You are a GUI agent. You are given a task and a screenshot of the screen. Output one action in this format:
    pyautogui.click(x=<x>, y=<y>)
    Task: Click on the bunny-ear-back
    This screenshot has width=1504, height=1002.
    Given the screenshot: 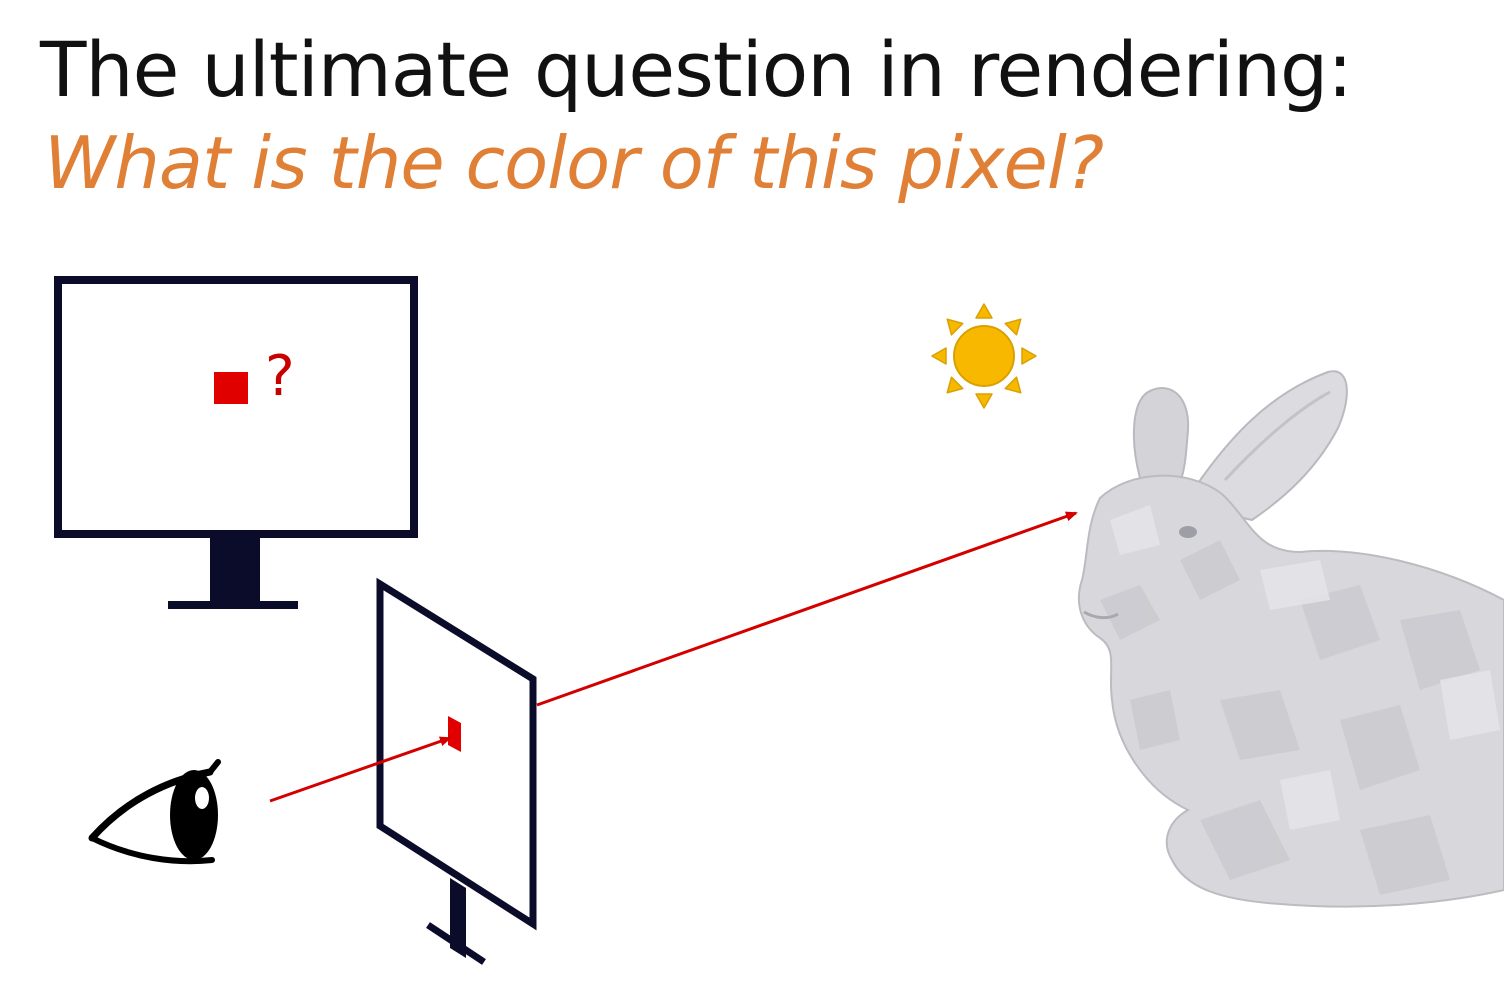 What is the action you would take?
    pyautogui.click(x=1161, y=435)
    